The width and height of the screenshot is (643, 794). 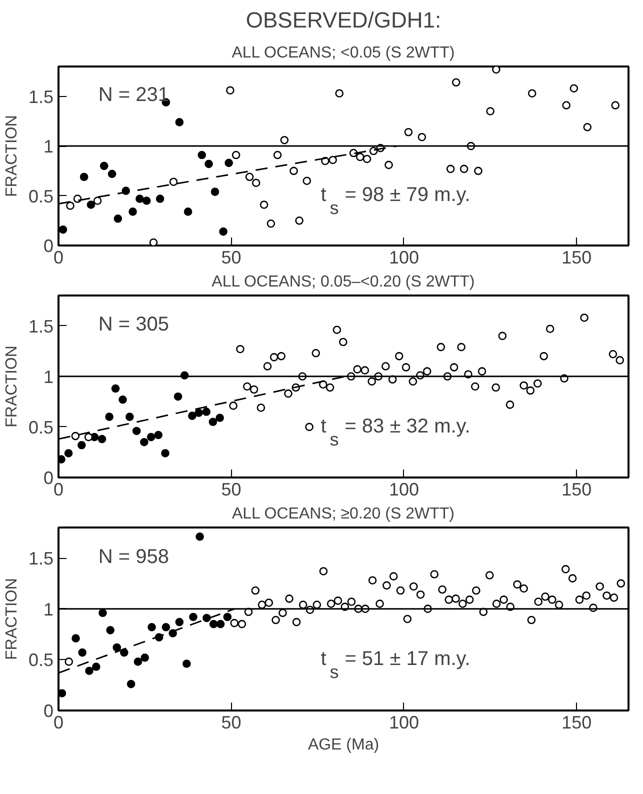 I want to click on chart-title: OBSERVED/GDH1:, so click(x=344, y=20).